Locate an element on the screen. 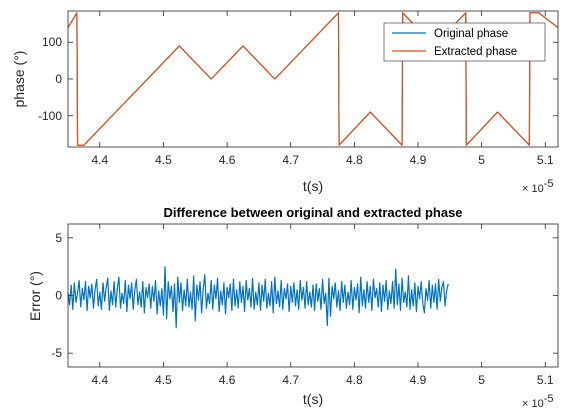  bottom-xtick-label: 4.8 is located at coordinates (354, 380).